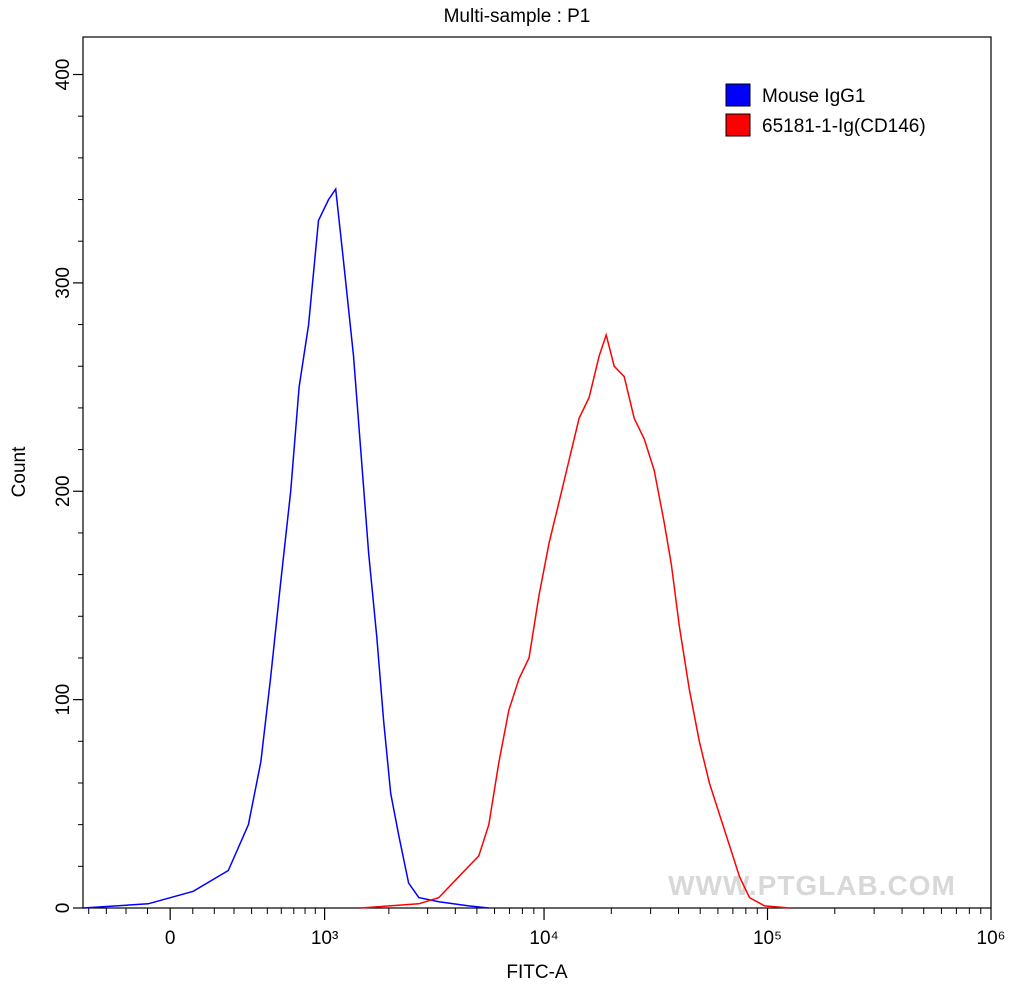 Image resolution: width=1024 pixels, height=992 pixels. I want to click on y-tick-label: 0, so click(63, 908).